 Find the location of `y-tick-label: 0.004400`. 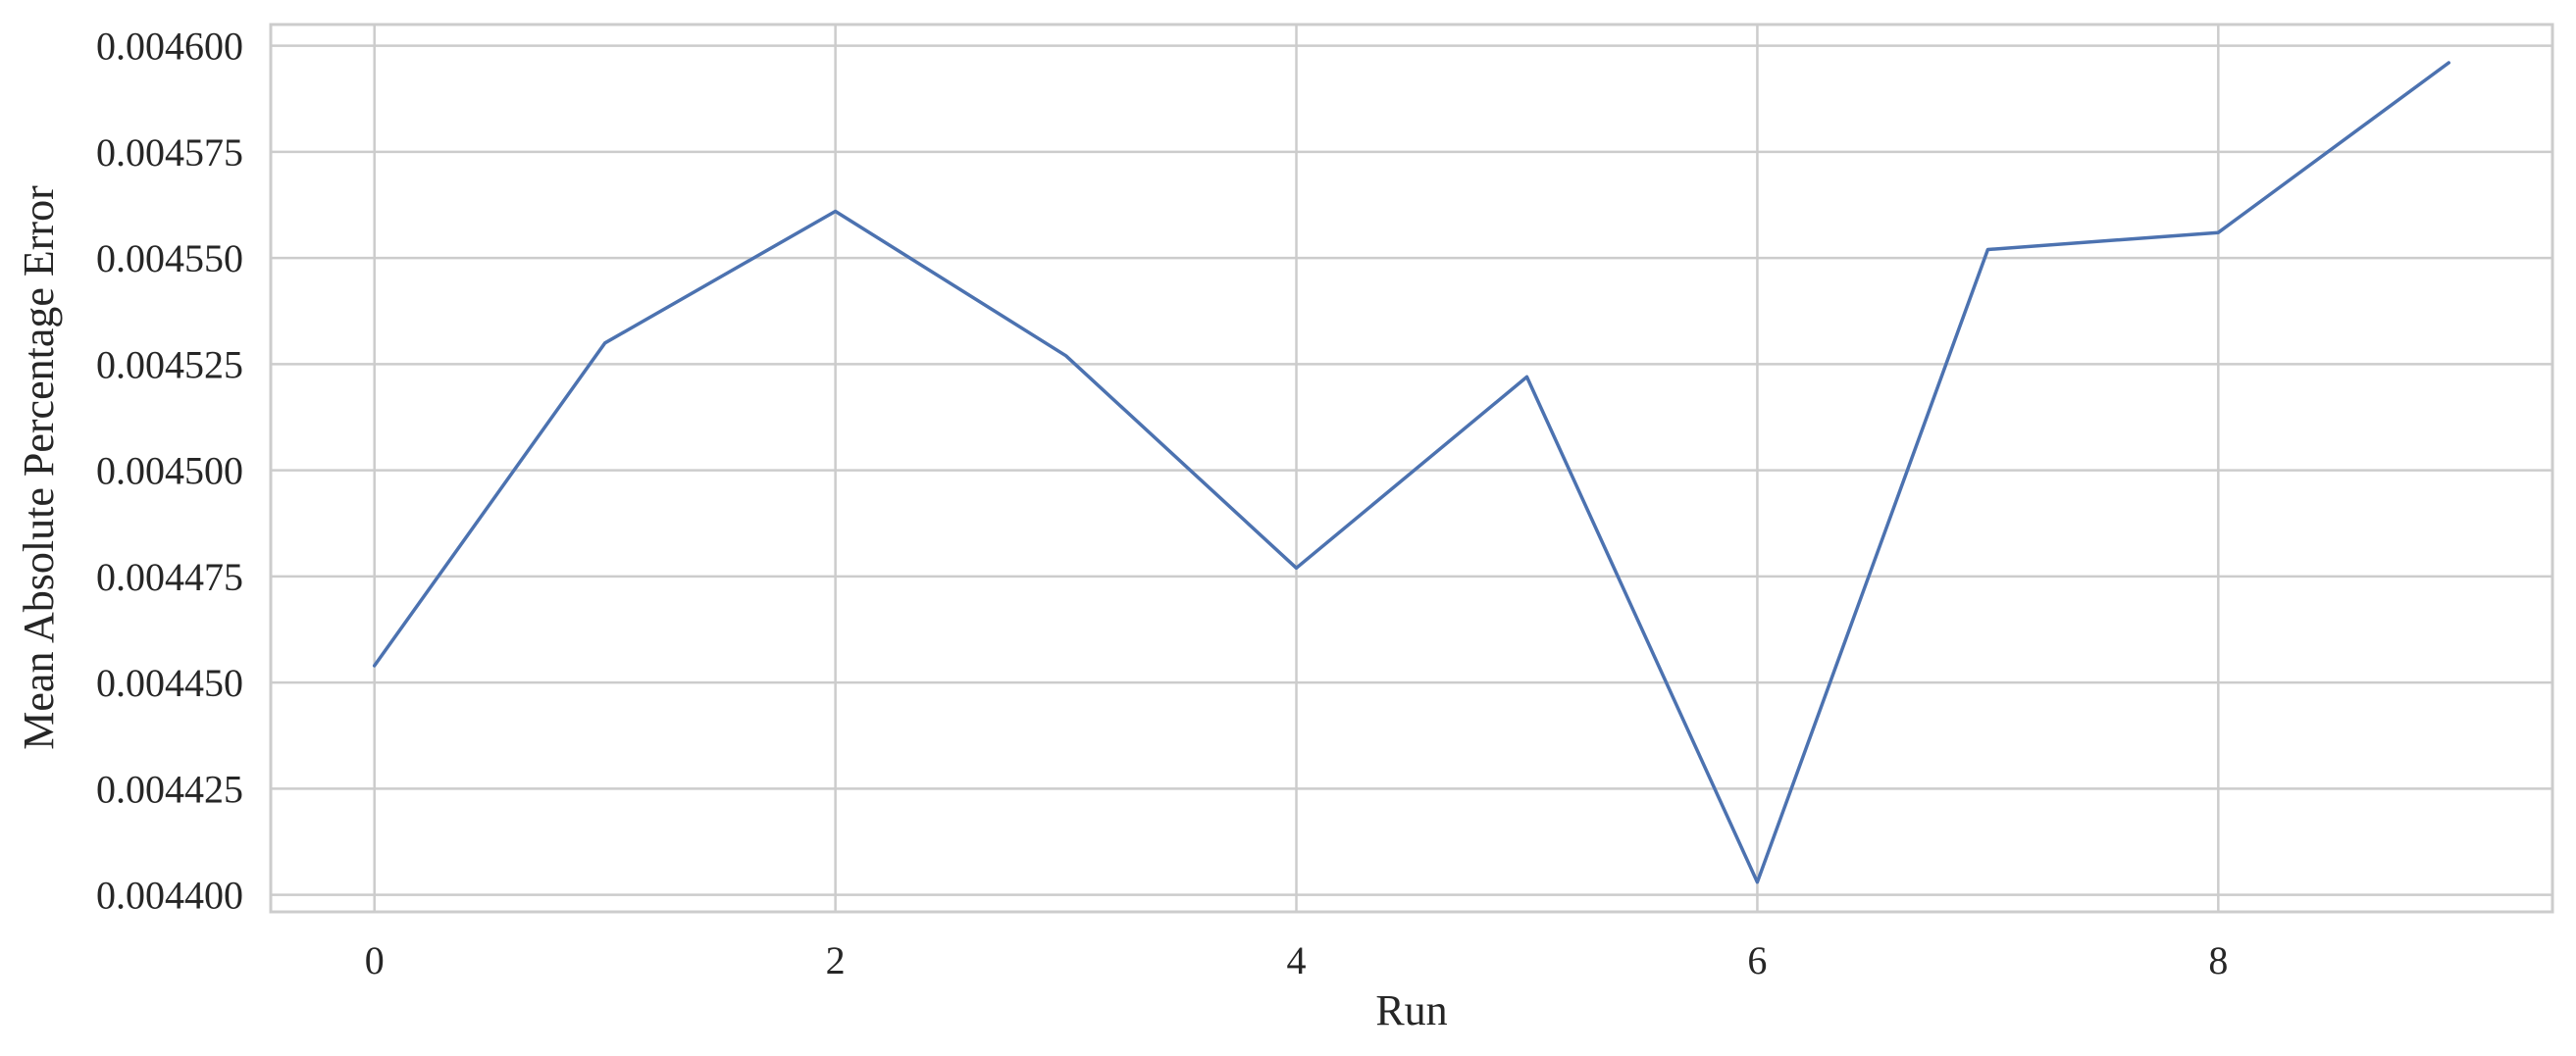

y-tick-label: 0.004400 is located at coordinates (169, 896).